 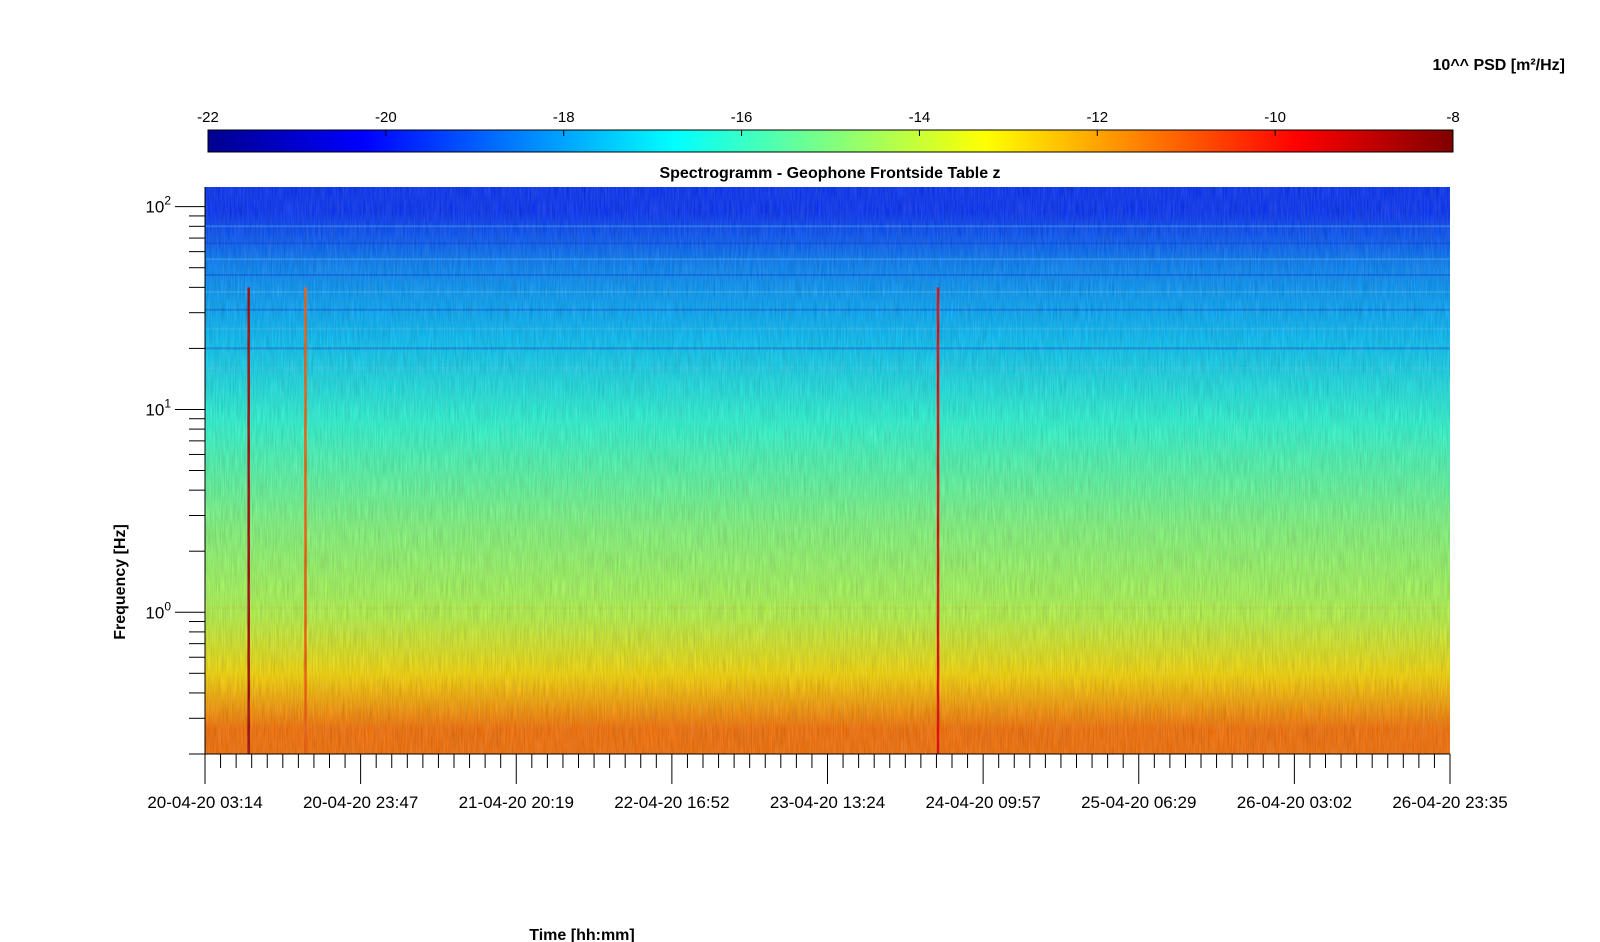 I want to click on y-axis-label: Frequency [Hz], so click(x=120, y=582).